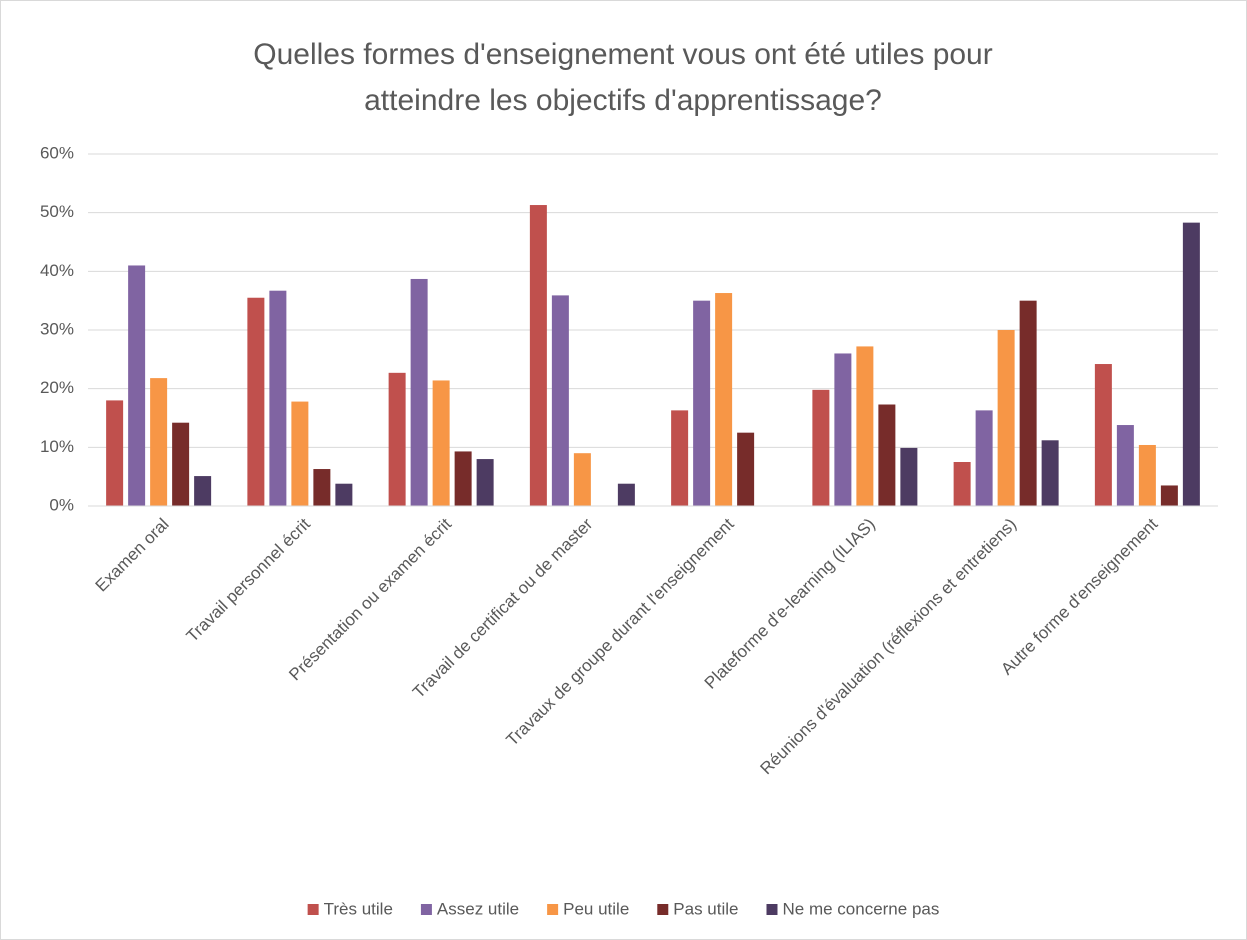  What do you see at coordinates (596, 908) in the screenshot?
I see `legend-label: Peu utile` at bounding box center [596, 908].